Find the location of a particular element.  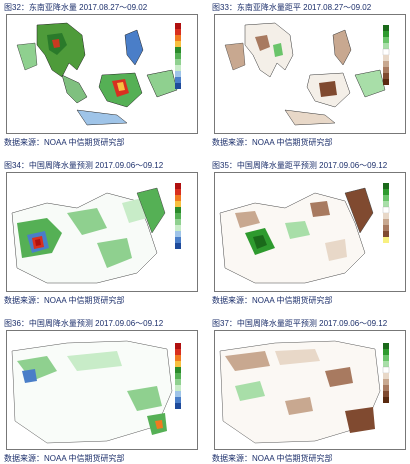

figure-caption: 图33：东南亚降水量距平 2017.08.27～09.02 is located at coordinates (292, 7).